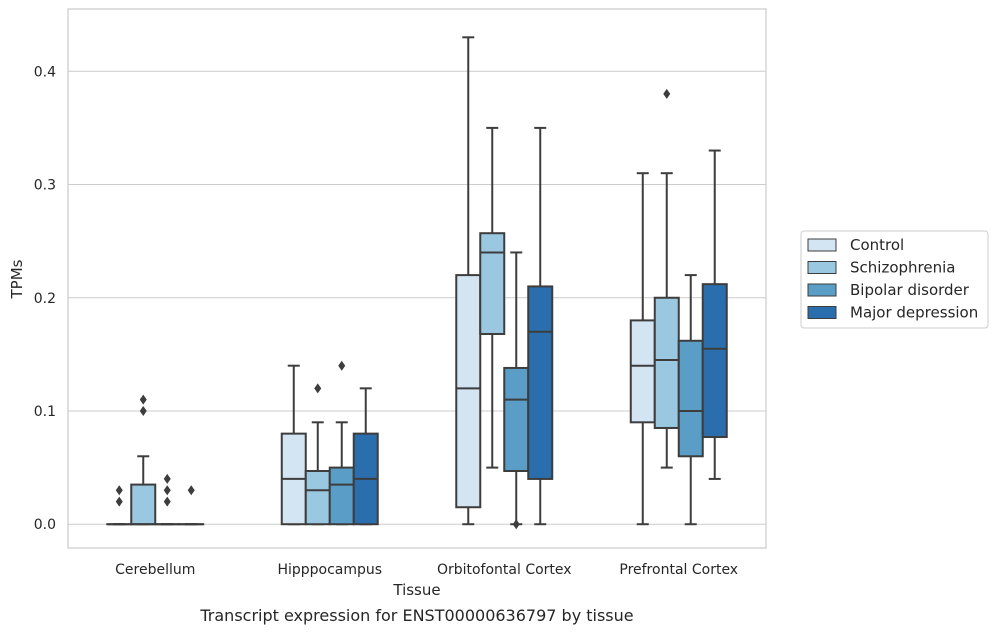  I want to click on x-tick-label: Orbitofontal Cortex, so click(504, 570).